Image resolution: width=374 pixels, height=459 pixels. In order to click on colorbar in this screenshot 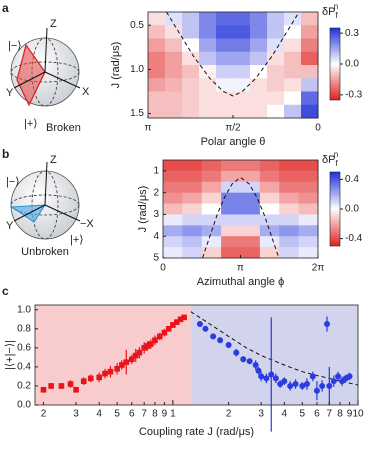, I will do `click(335, 64)`.